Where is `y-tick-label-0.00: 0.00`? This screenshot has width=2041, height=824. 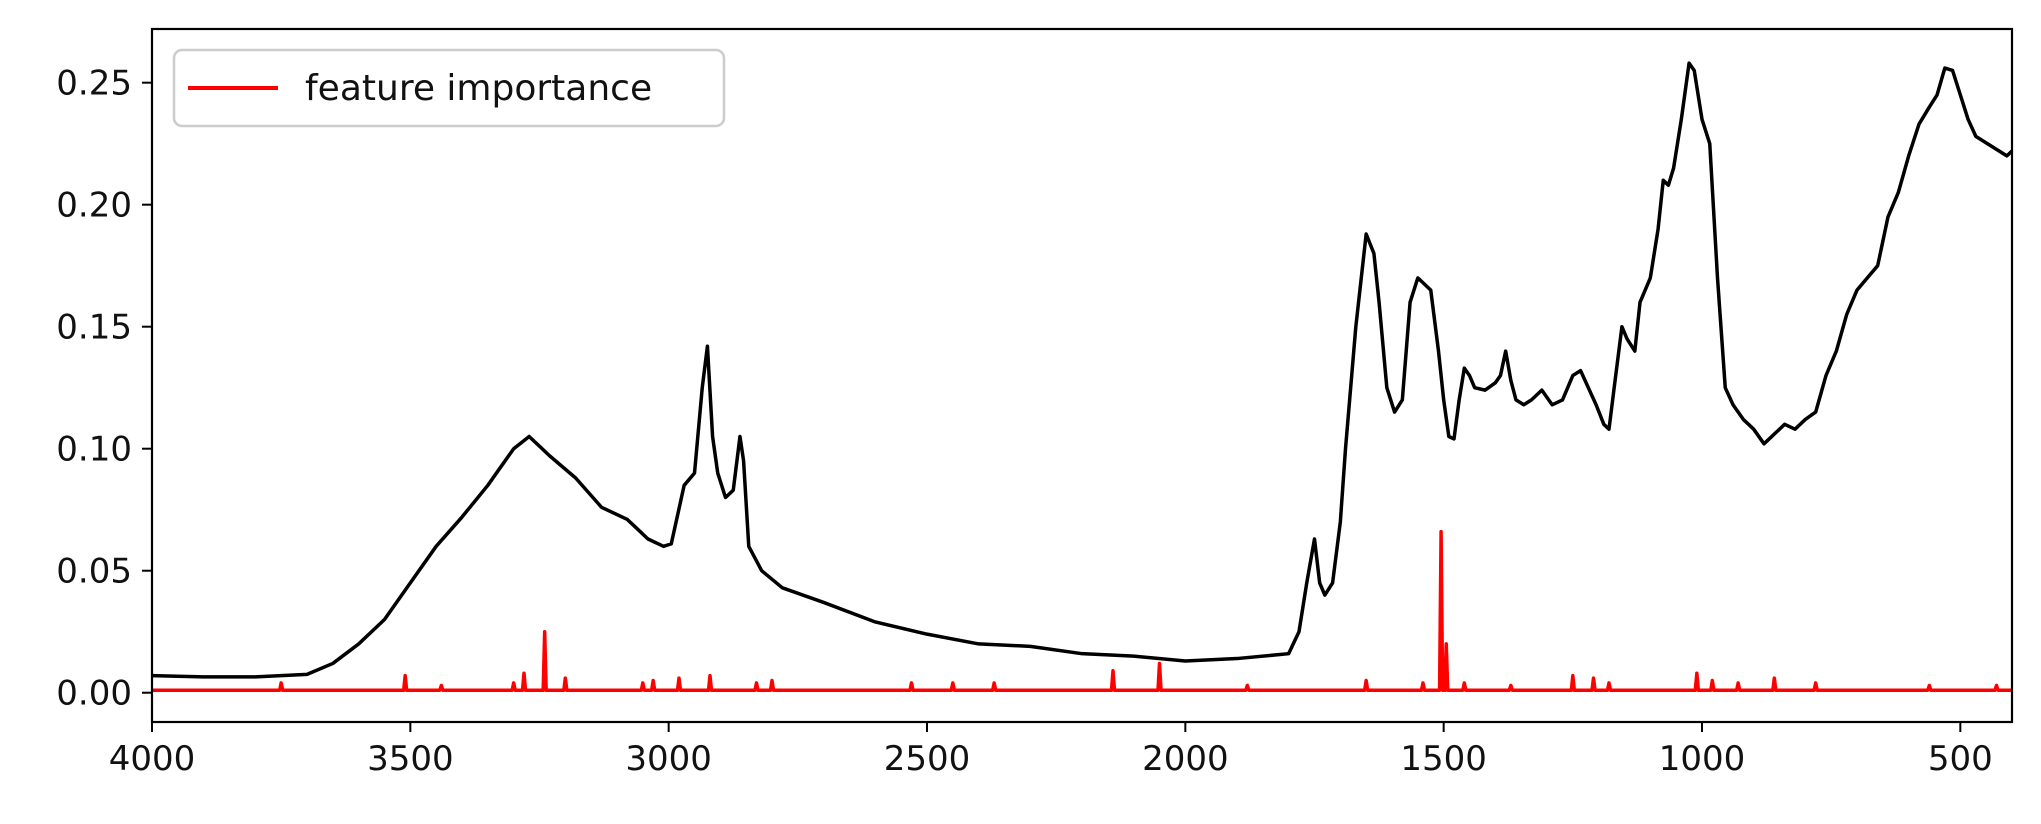
y-tick-label-0.00: 0.00 is located at coordinates (94, 694).